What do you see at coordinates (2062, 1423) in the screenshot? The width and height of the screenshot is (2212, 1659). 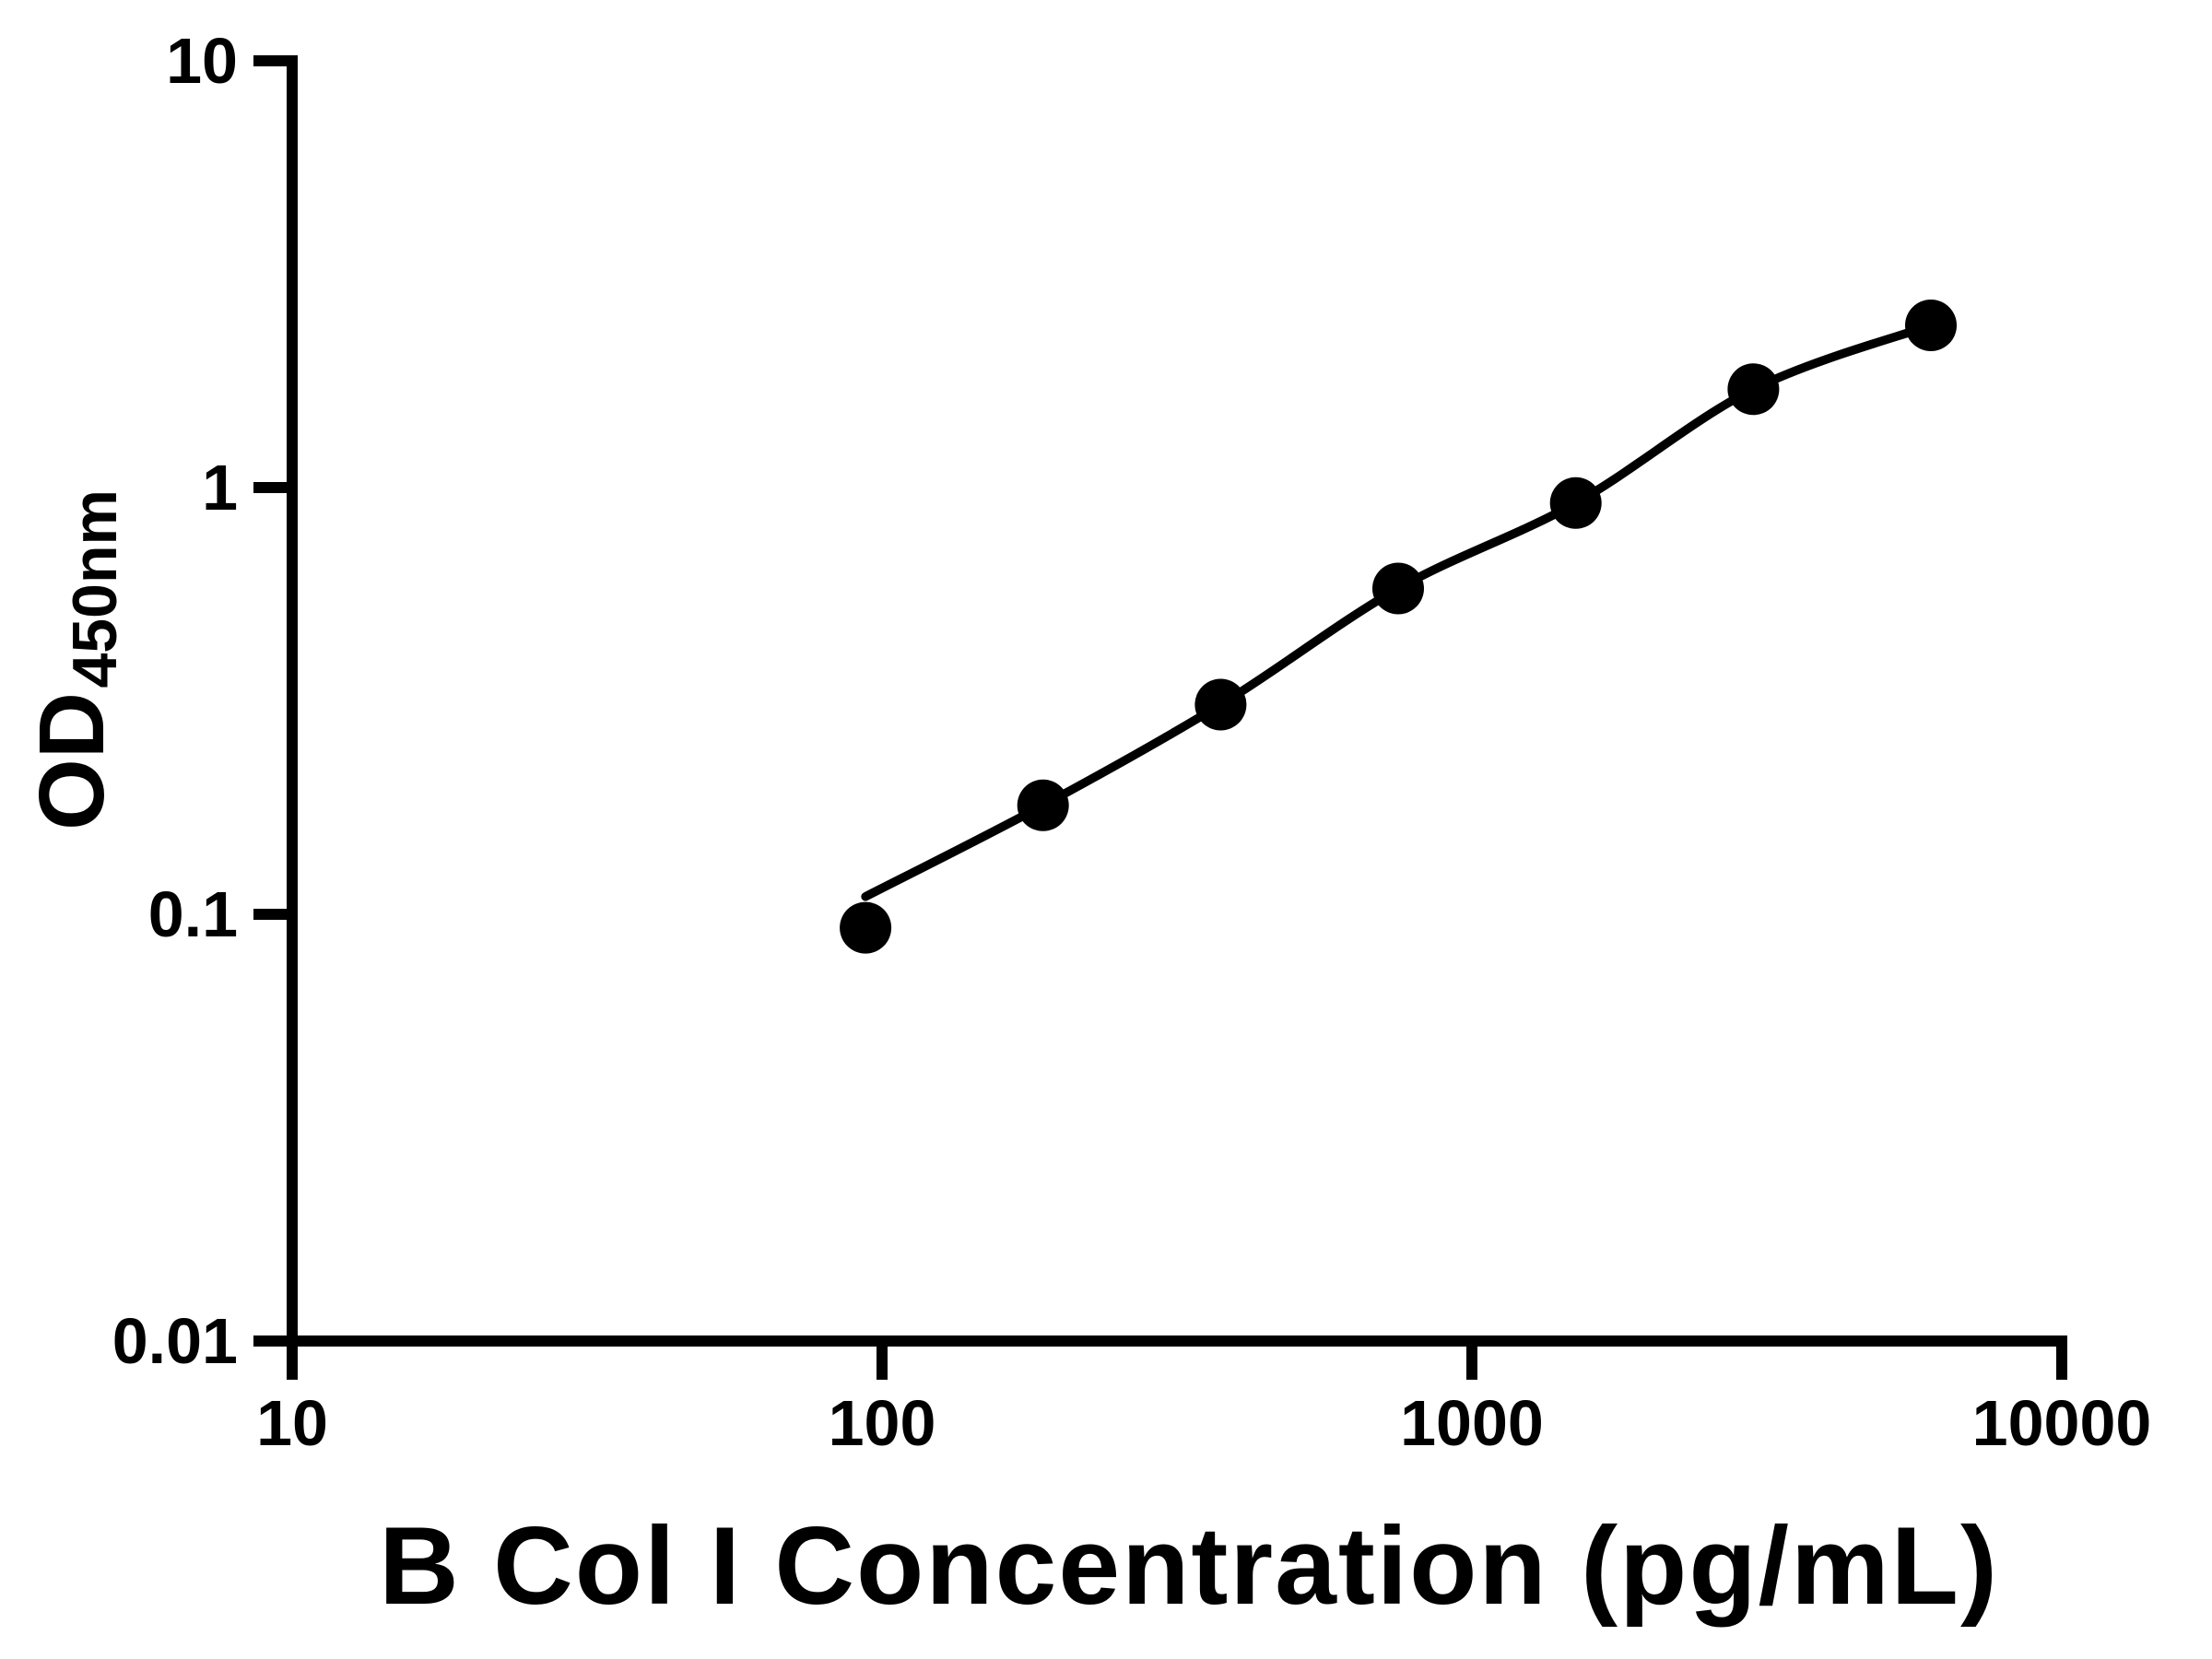 I see `x-tick-label: 10000` at bounding box center [2062, 1423].